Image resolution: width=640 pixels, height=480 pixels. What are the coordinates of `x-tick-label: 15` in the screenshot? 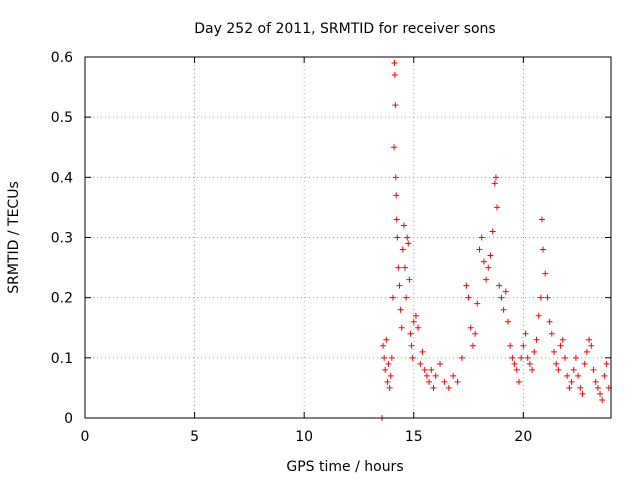 It's located at (414, 437).